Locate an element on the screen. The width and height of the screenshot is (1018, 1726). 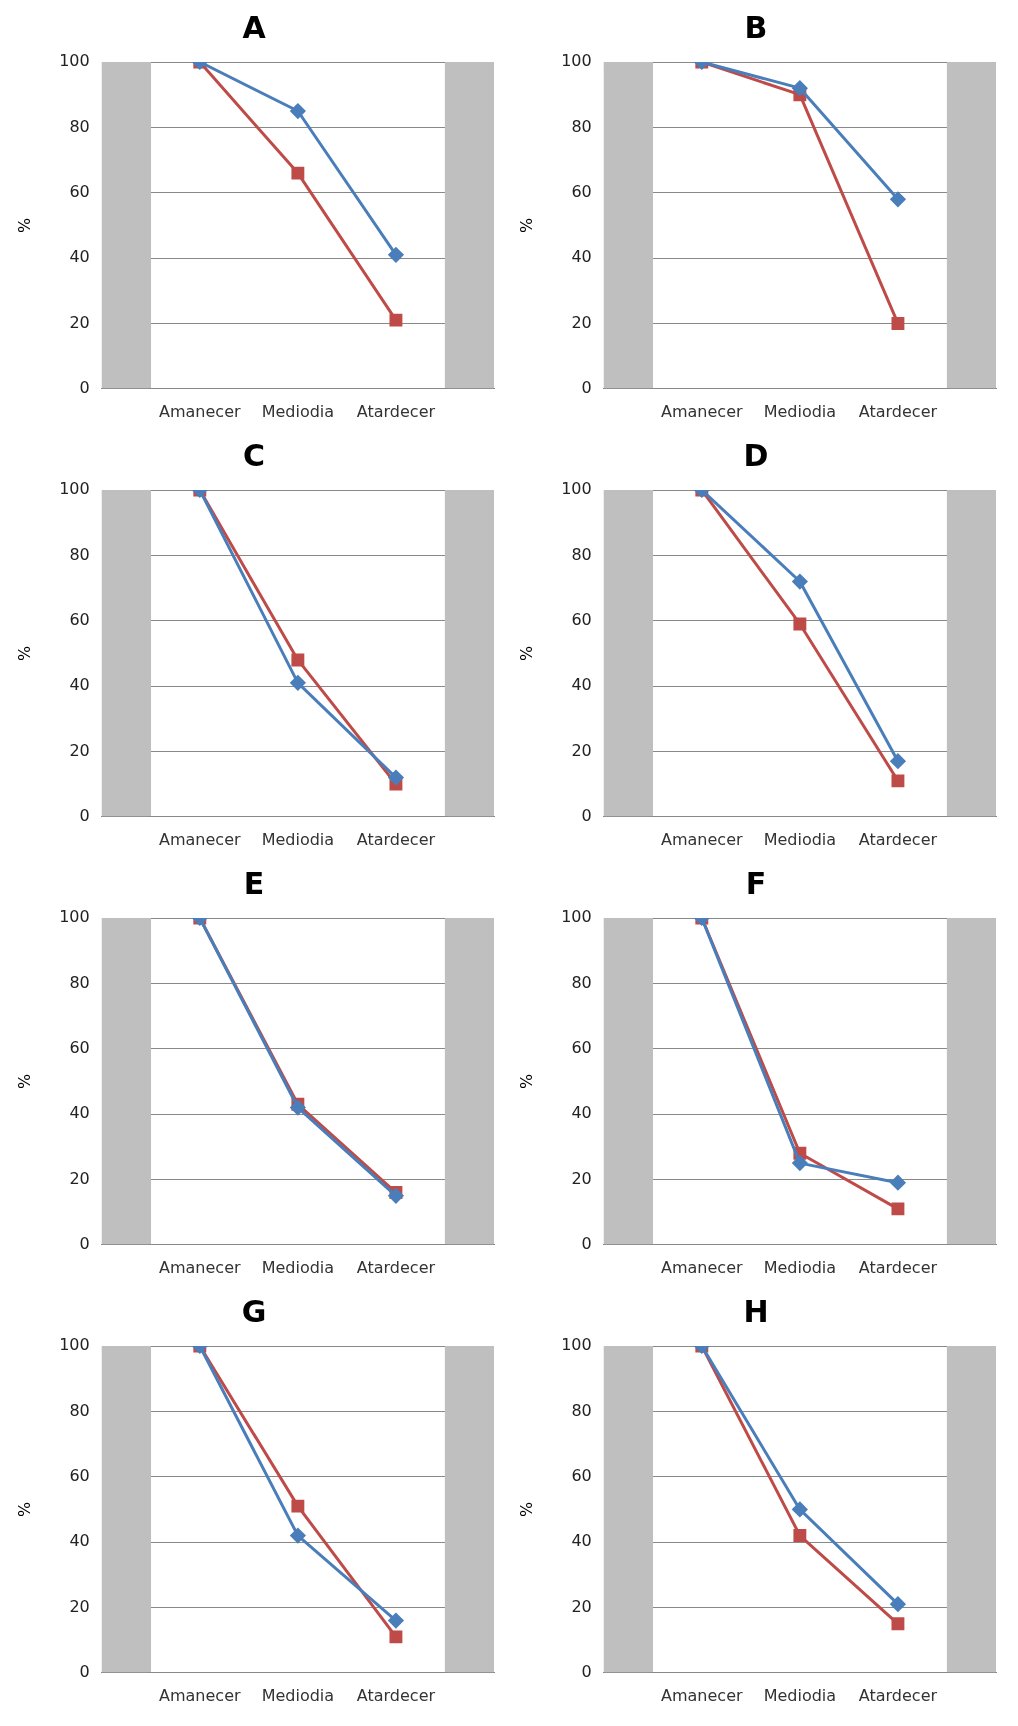
chart-title: D is located at coordinates (756, 455).